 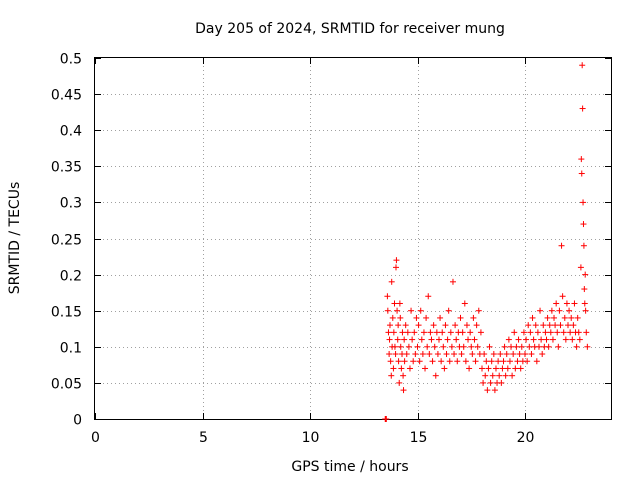 I want to click on y-tick-label: 0.4, so click(x=71, y=132).